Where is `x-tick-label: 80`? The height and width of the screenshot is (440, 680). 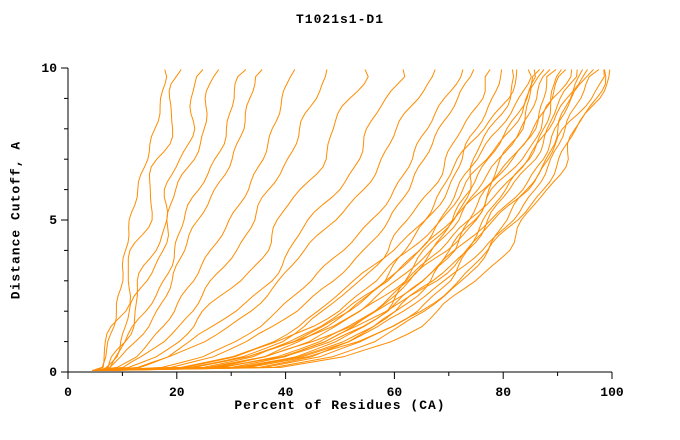 x-tick-label: 80 is located at coordinates (503, 392).